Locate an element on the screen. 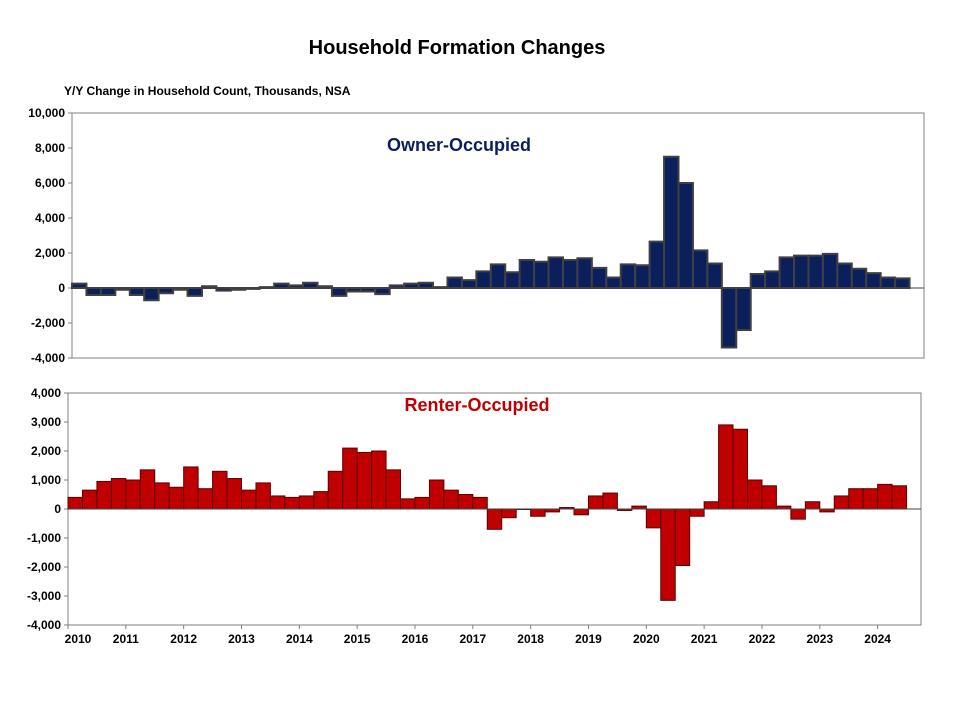  x-tick-label-2011: 2011 is located at coordinates (126, 639).